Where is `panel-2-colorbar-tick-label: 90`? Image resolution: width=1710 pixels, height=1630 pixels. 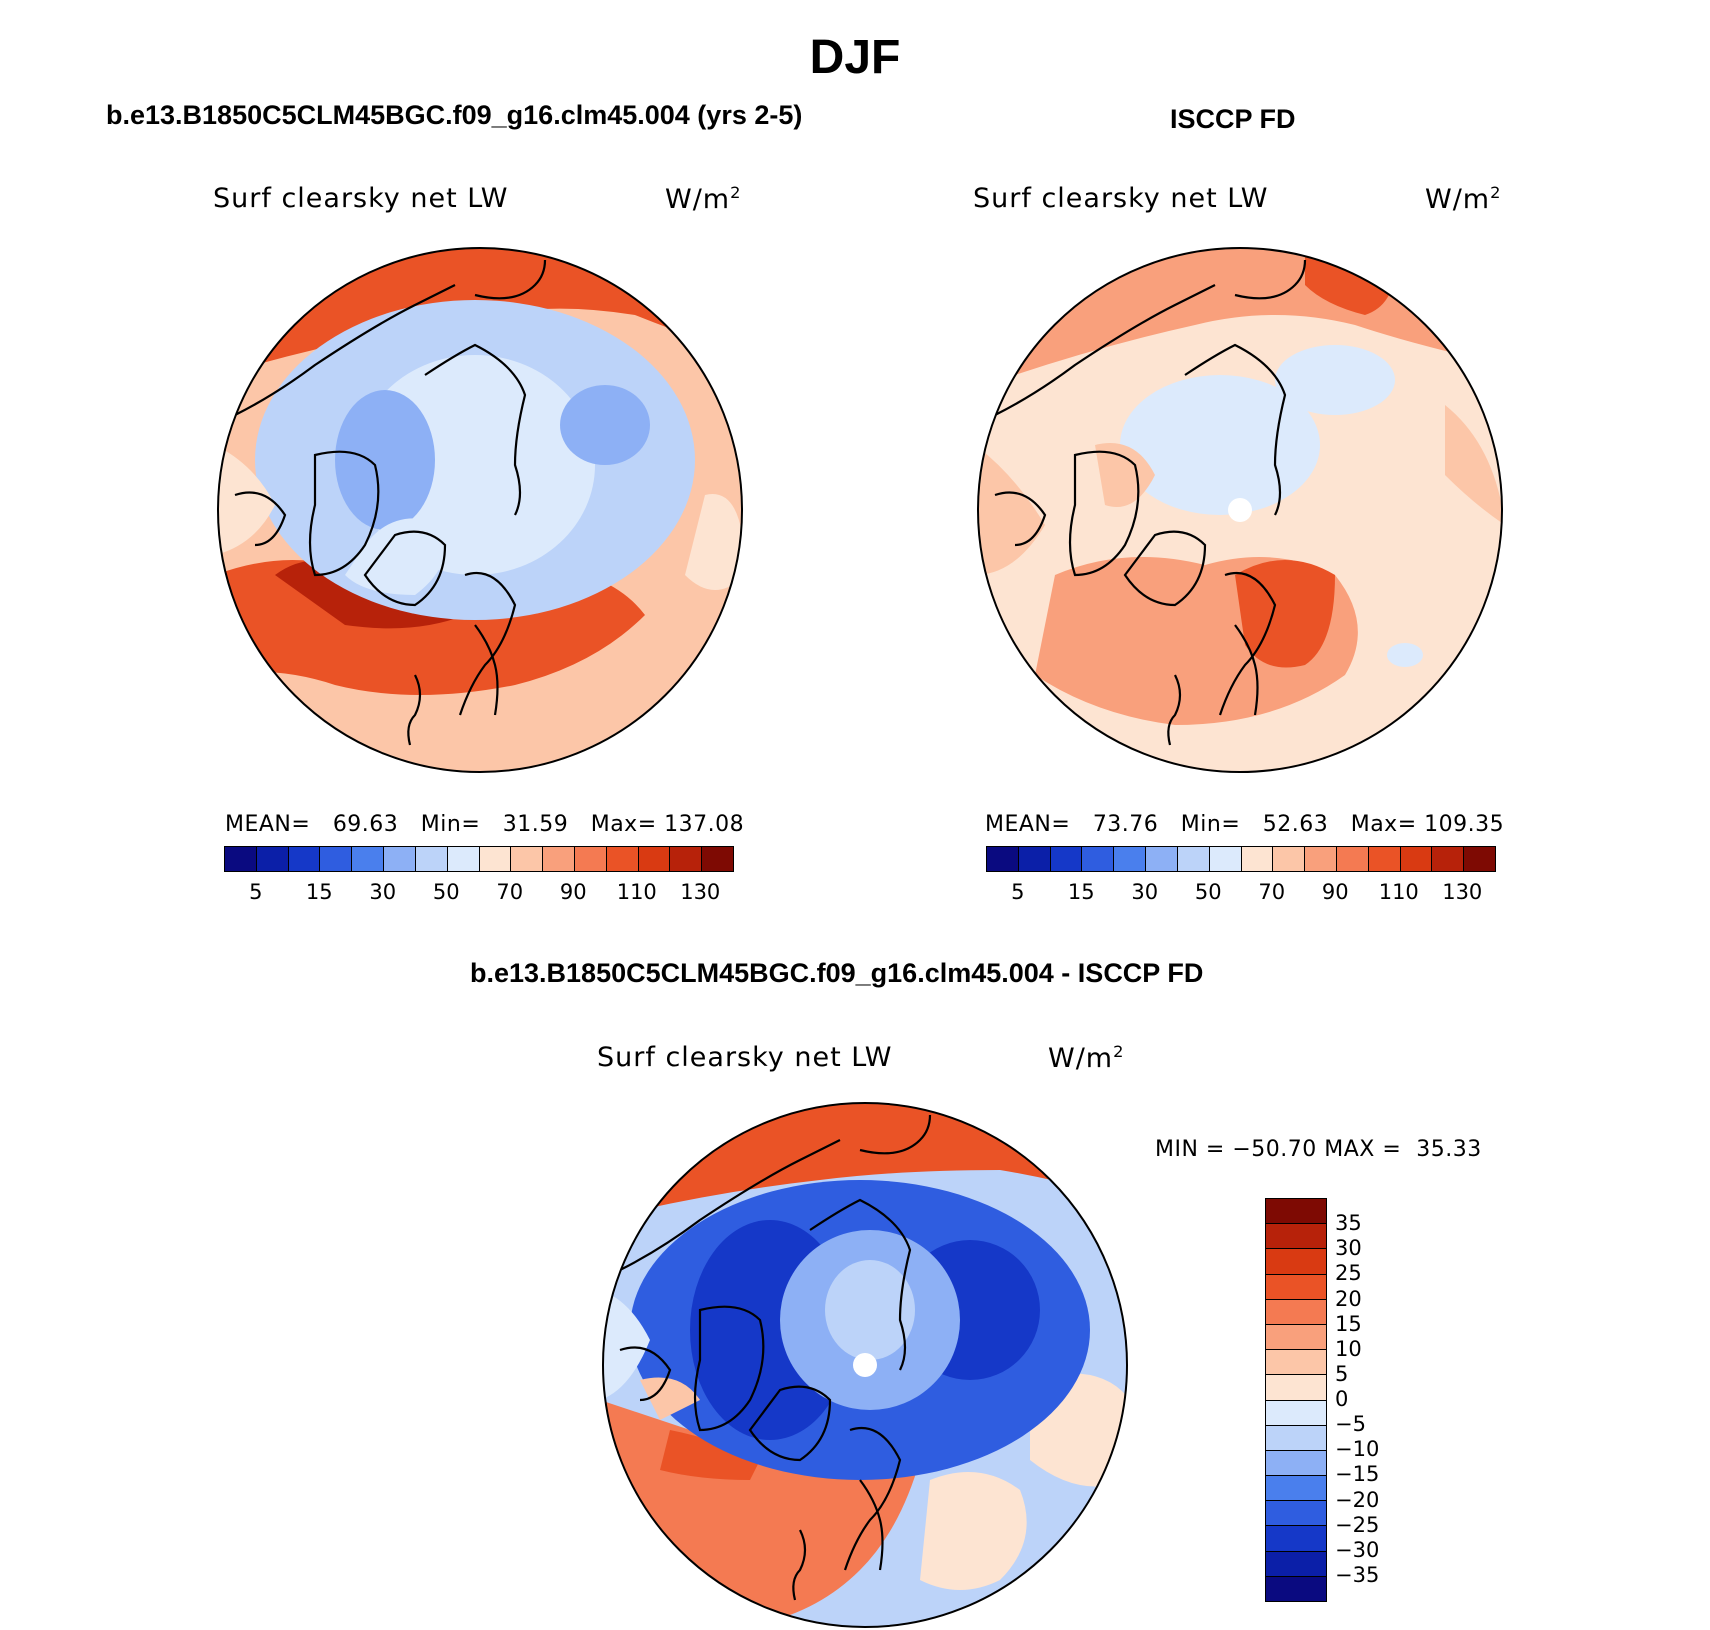 panel-2-colorbar-tick-label: 90 is located at coordinates (1335, 892).